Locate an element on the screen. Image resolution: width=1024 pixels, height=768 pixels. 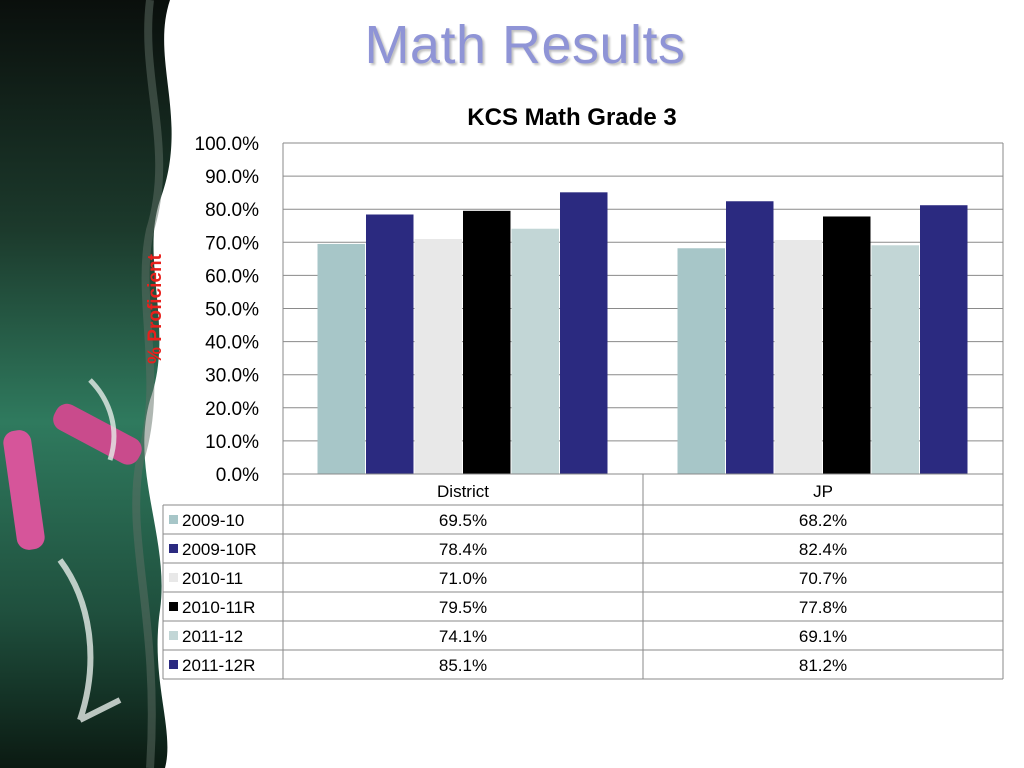
data-label: 77.8% is located at coordinates (823, 607).